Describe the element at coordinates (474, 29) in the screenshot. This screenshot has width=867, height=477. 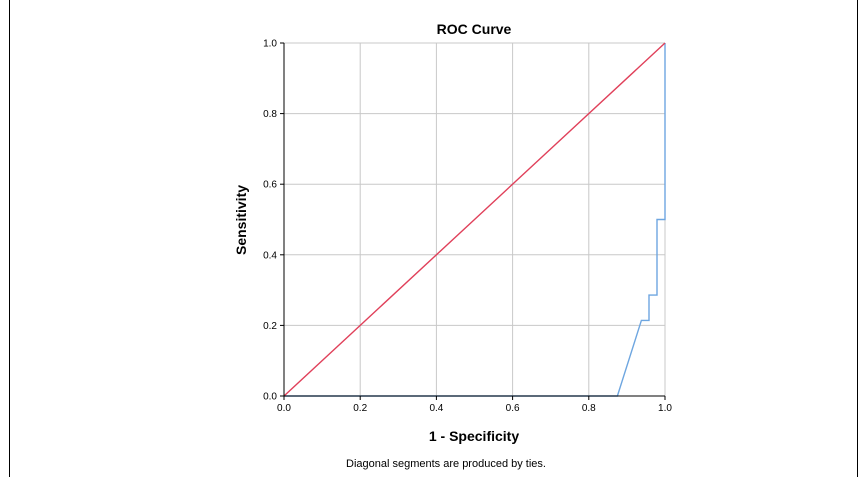
I see `chart-title: ROC Curve` at that location.